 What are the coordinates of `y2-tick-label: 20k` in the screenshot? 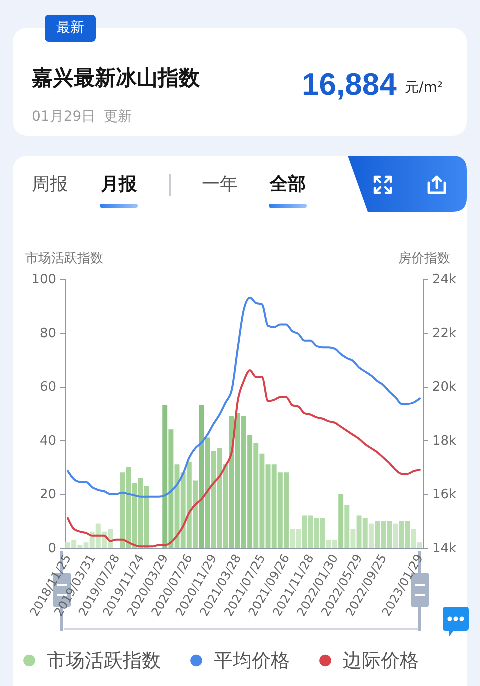 It's located at (445, 388).